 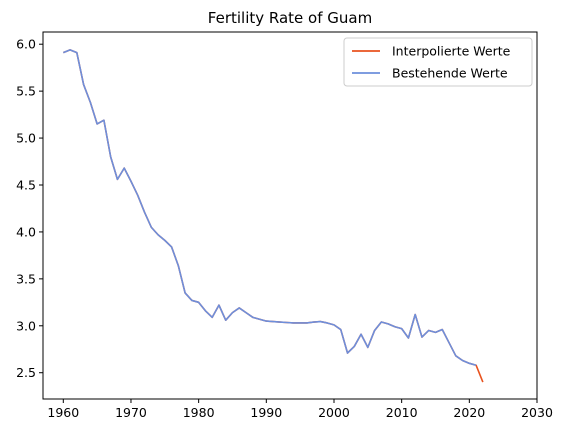 I want to click on x-tick-label: 2010, so click(x=402, y=412).